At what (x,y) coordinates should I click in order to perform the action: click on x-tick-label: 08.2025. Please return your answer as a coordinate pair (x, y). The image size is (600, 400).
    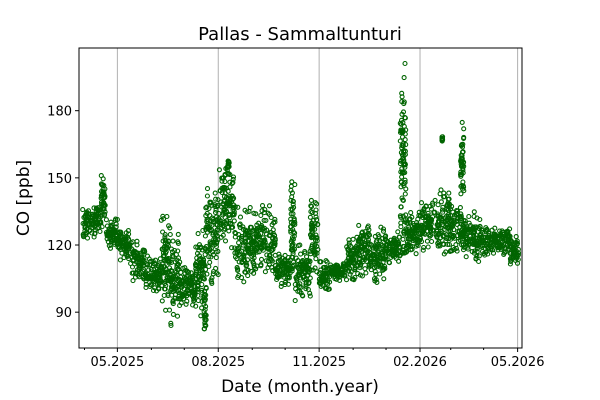
    Looking at the image, I should click on (218, 362).